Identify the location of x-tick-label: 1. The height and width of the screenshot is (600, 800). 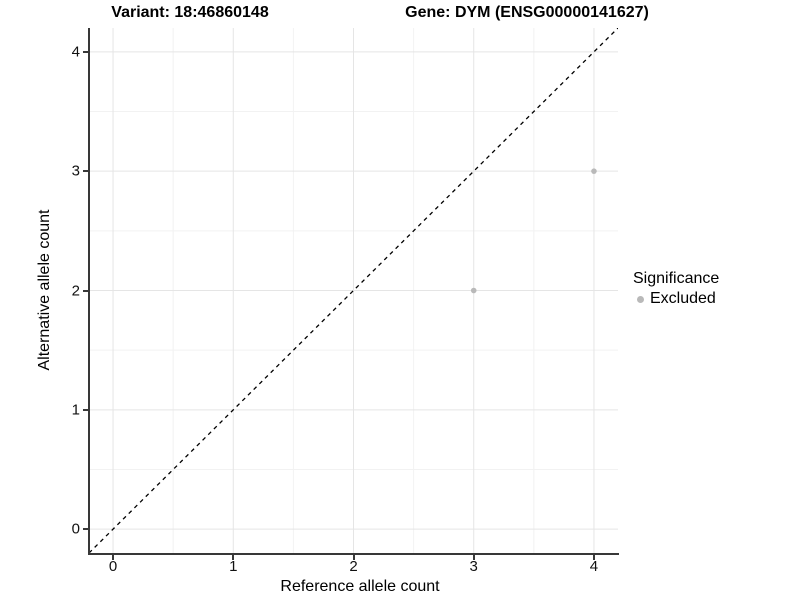
(233, 566).